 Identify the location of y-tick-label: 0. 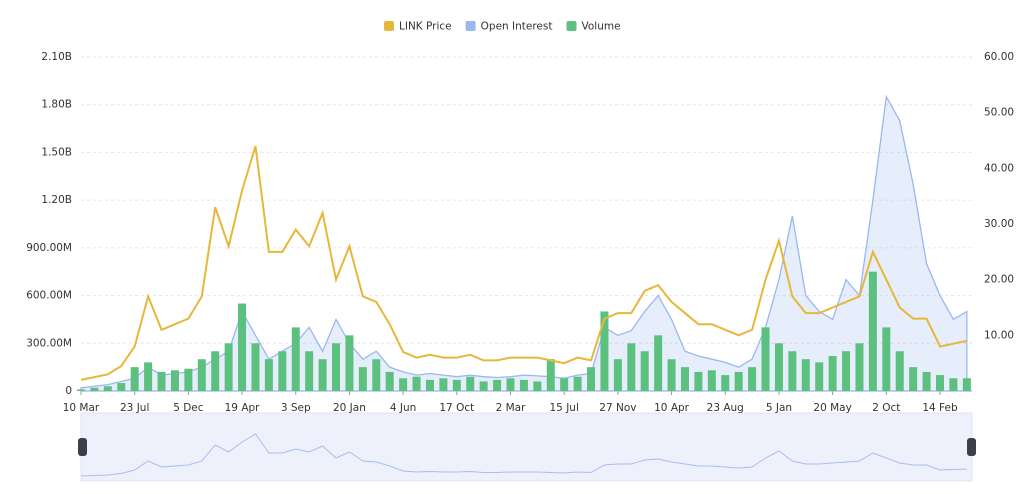
(68, 391).